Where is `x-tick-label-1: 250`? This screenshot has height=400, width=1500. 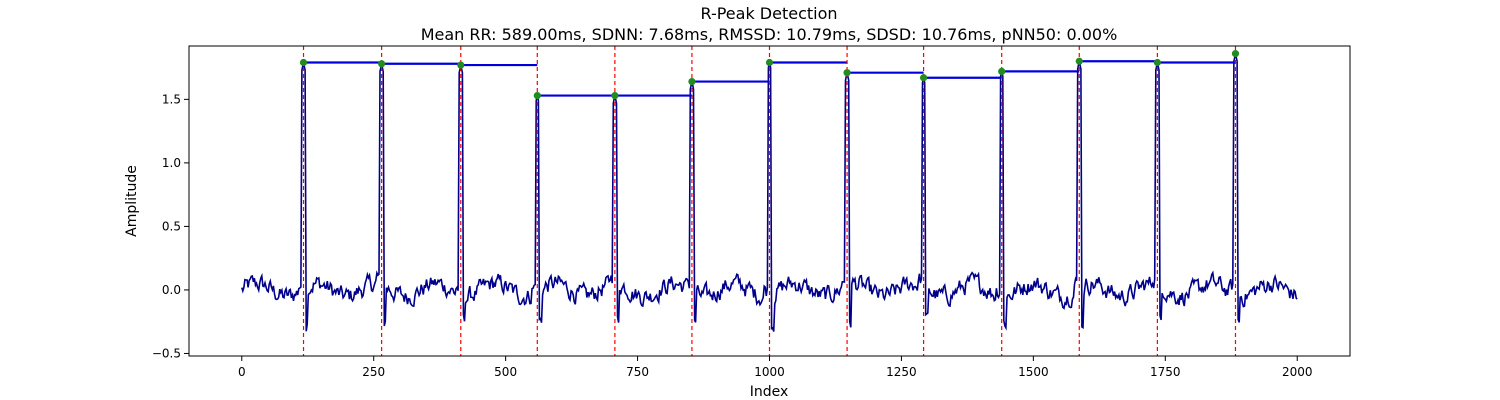
x-tick-label-1: 250 is located at coordinates (373, 372).